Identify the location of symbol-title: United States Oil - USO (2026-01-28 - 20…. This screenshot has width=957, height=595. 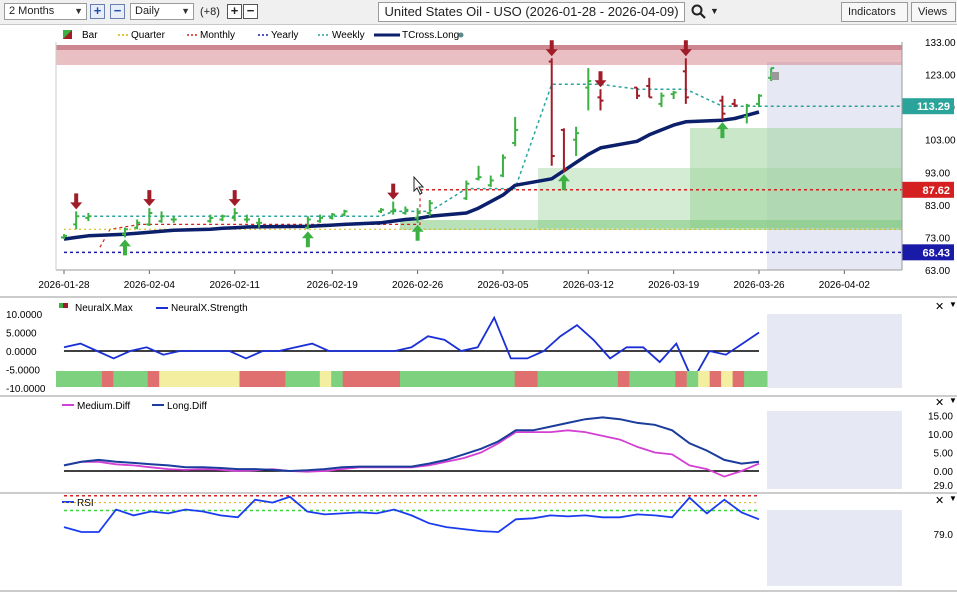
(531, 12).